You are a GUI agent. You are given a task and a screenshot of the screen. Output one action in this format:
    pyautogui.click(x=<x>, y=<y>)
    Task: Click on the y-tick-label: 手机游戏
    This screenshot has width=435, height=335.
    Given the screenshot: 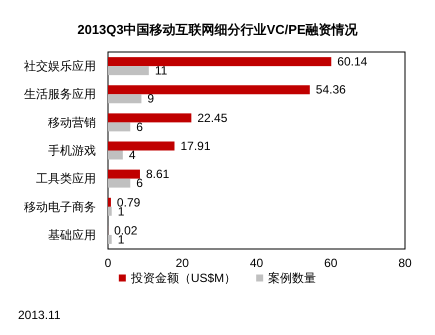 What is the action you would take?
    pyautogui.click(x=72, y=151)
    